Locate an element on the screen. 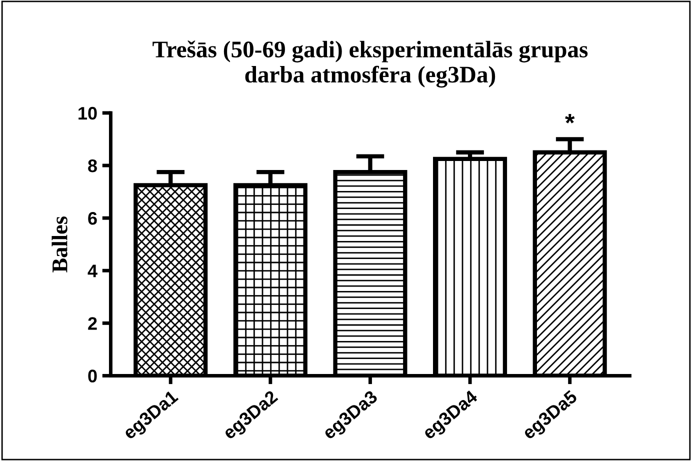 The width and height of the screenshot is (692, 461). y-tick-label: 8 is located at coordinates (92, 165).